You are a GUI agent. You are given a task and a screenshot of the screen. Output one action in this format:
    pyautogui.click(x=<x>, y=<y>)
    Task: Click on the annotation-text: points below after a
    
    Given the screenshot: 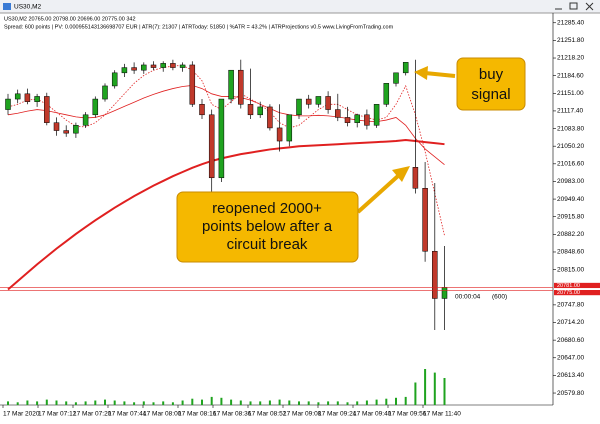 What is the action you would take?
    pyautogui.click(x=267, y=226)
    